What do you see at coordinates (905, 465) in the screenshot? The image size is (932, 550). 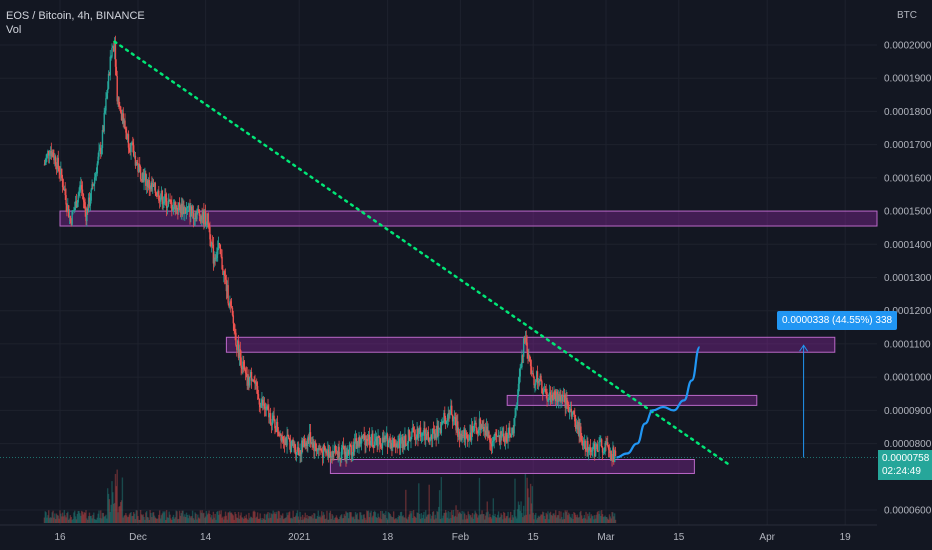 I see `last-price-tag: 0.0000758 02:24:49` at bounding box center [905, 465].